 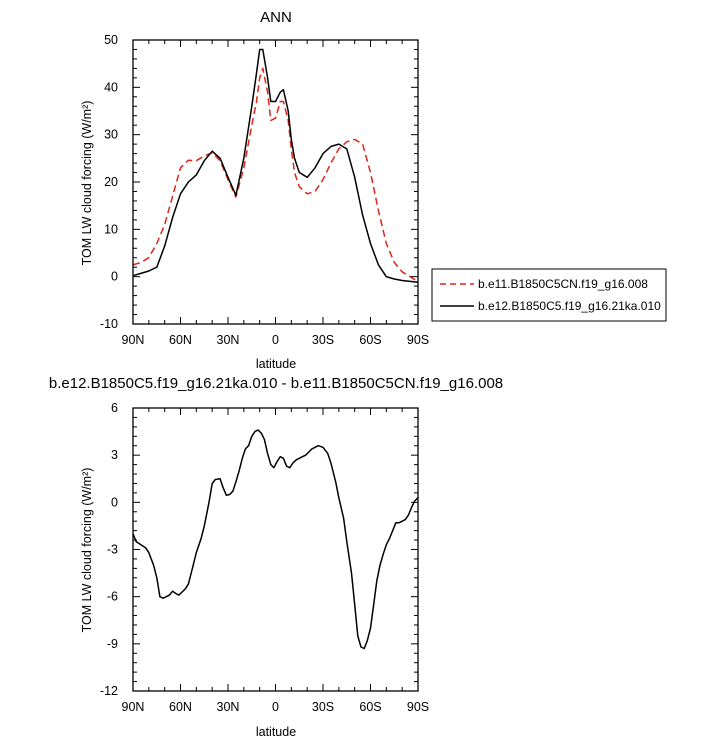 What do you see at coordinates (109, 691) in the screenshot?
I see `y-tick-label: -12` at bounding box center [109, 691].